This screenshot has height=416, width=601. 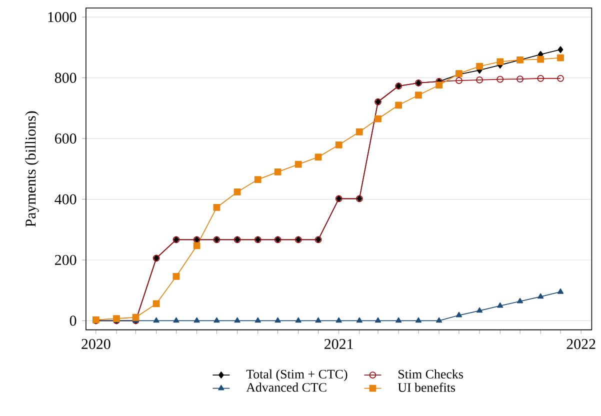 I want to click on x-tick-label: 2020, so click(x=96, y=344).